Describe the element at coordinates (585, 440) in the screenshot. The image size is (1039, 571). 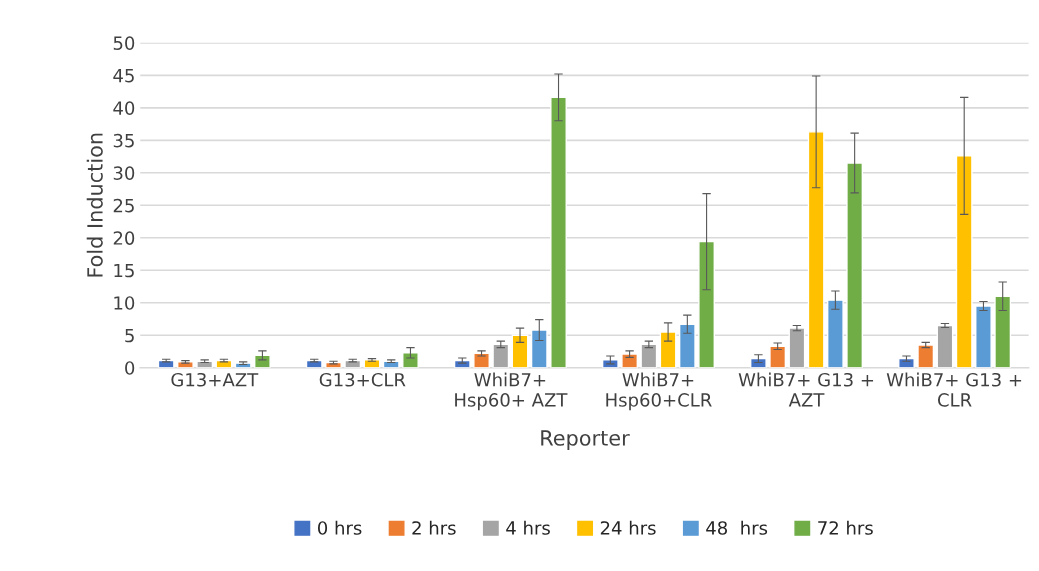
I see `x-axis-title: Reporter` at that location.